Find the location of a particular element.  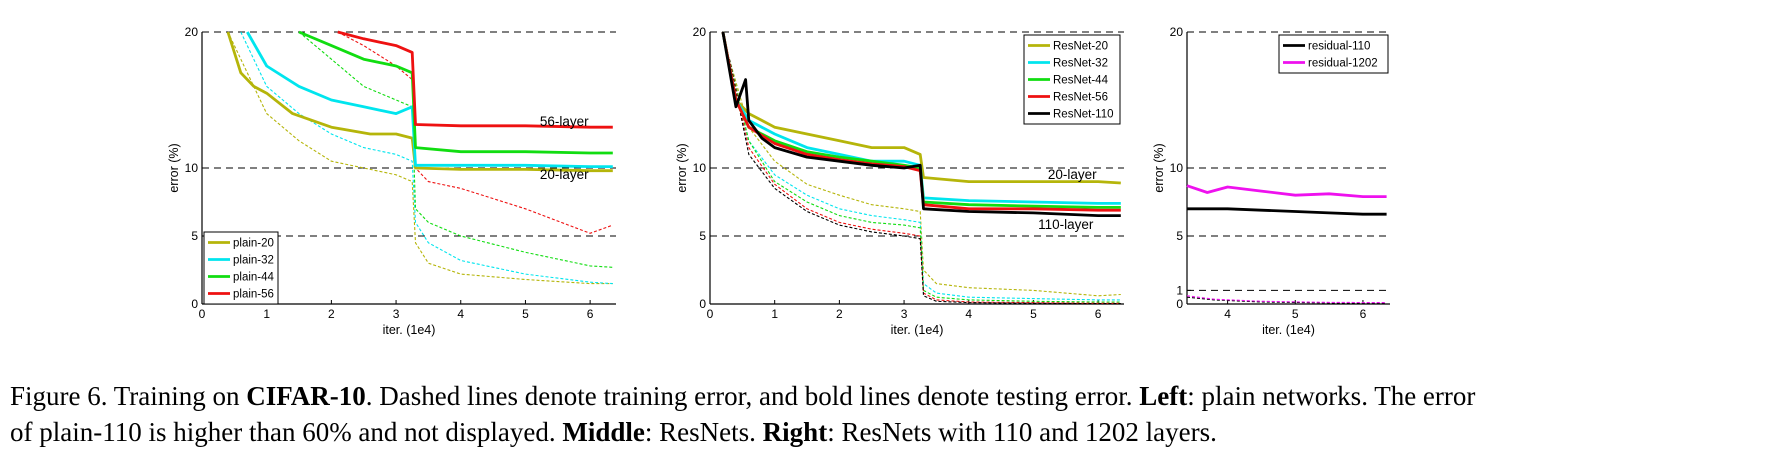

series-residual-1202-train-line is located at coordinates (1286, 299).